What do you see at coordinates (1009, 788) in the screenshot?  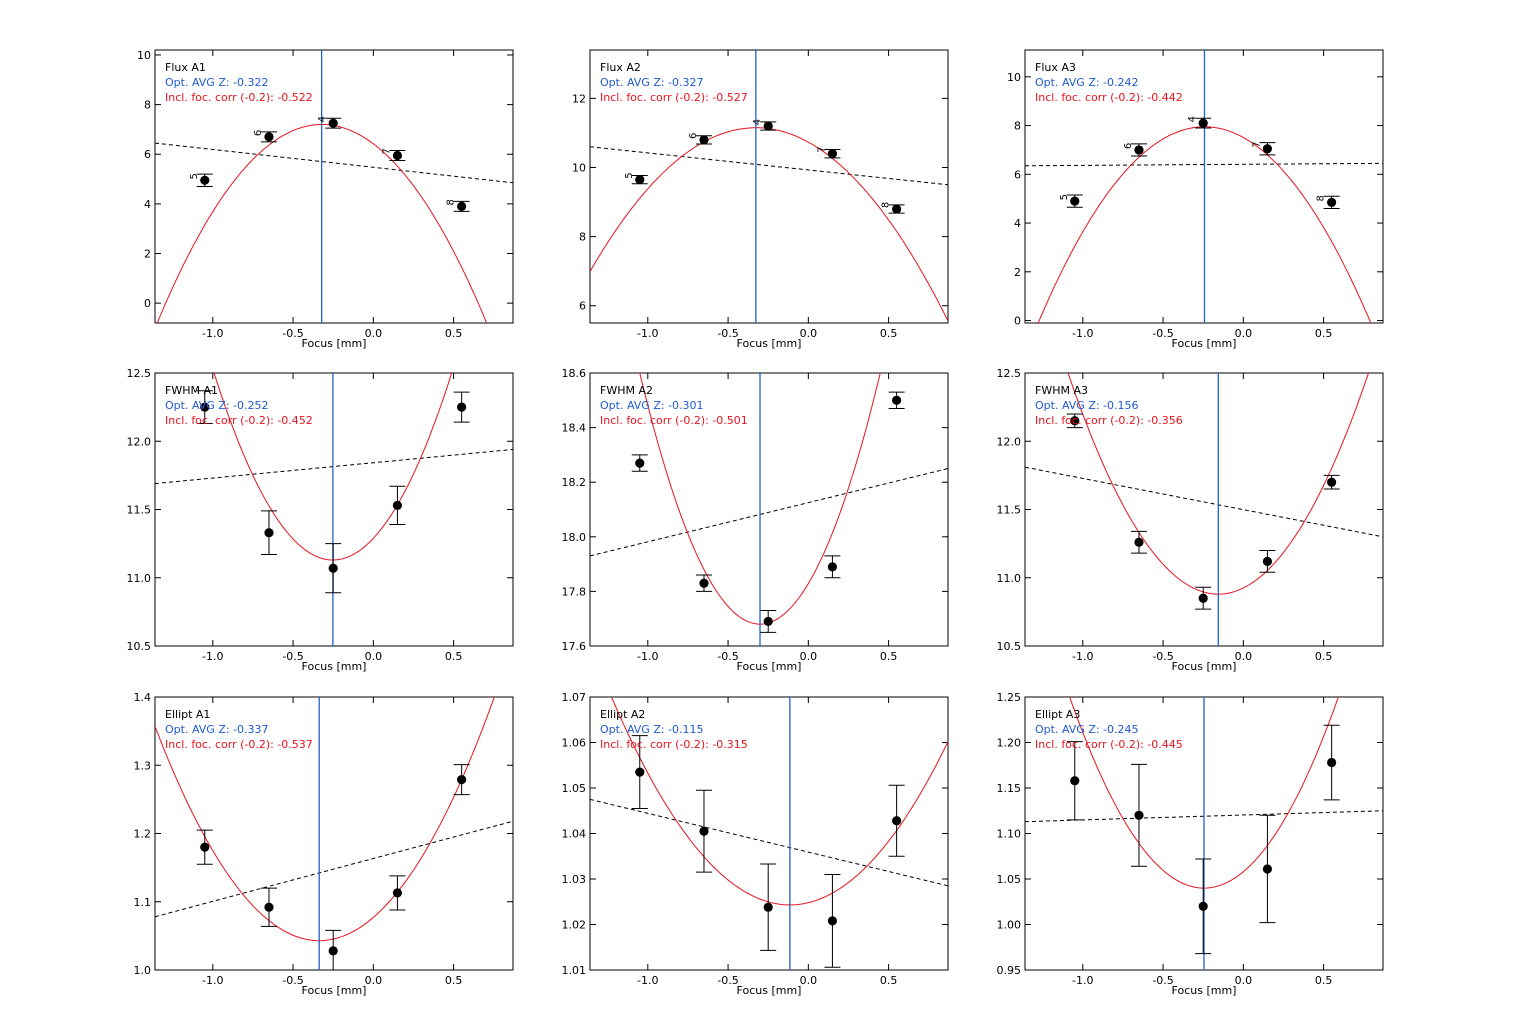 I see `y-tick-label: 1.15` at bounding box center [1009, 788].